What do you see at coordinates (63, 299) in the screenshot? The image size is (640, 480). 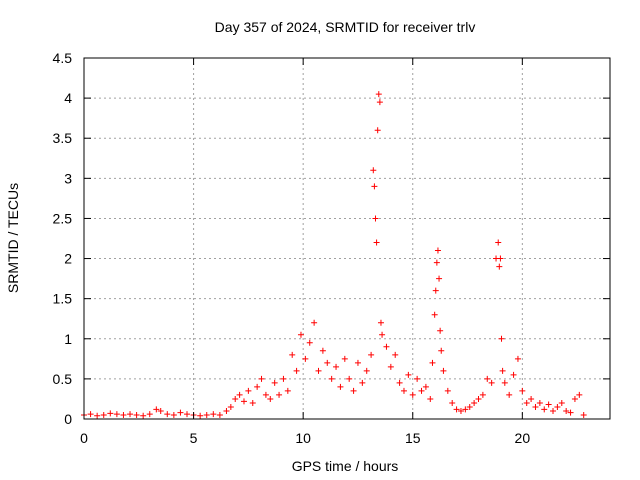 I see `y-tick-label: 1.5` at bounding box center [63, 299].